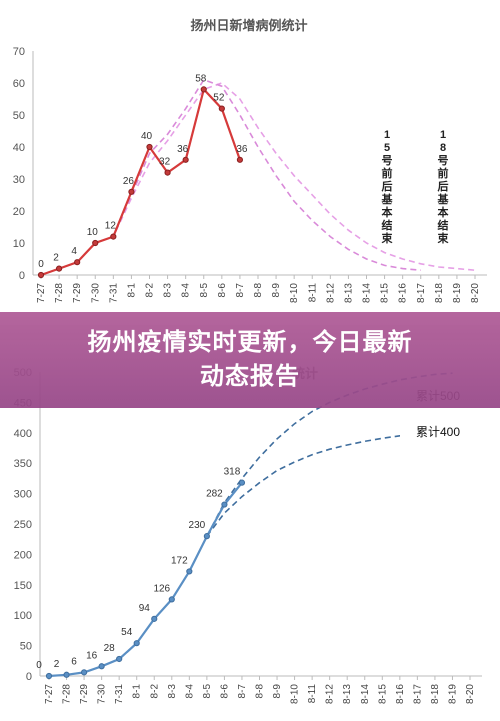  What do you see at coordinates (74, 661) in the screenshot?
I see `data-label: 6` at bounding box center [74, 661].